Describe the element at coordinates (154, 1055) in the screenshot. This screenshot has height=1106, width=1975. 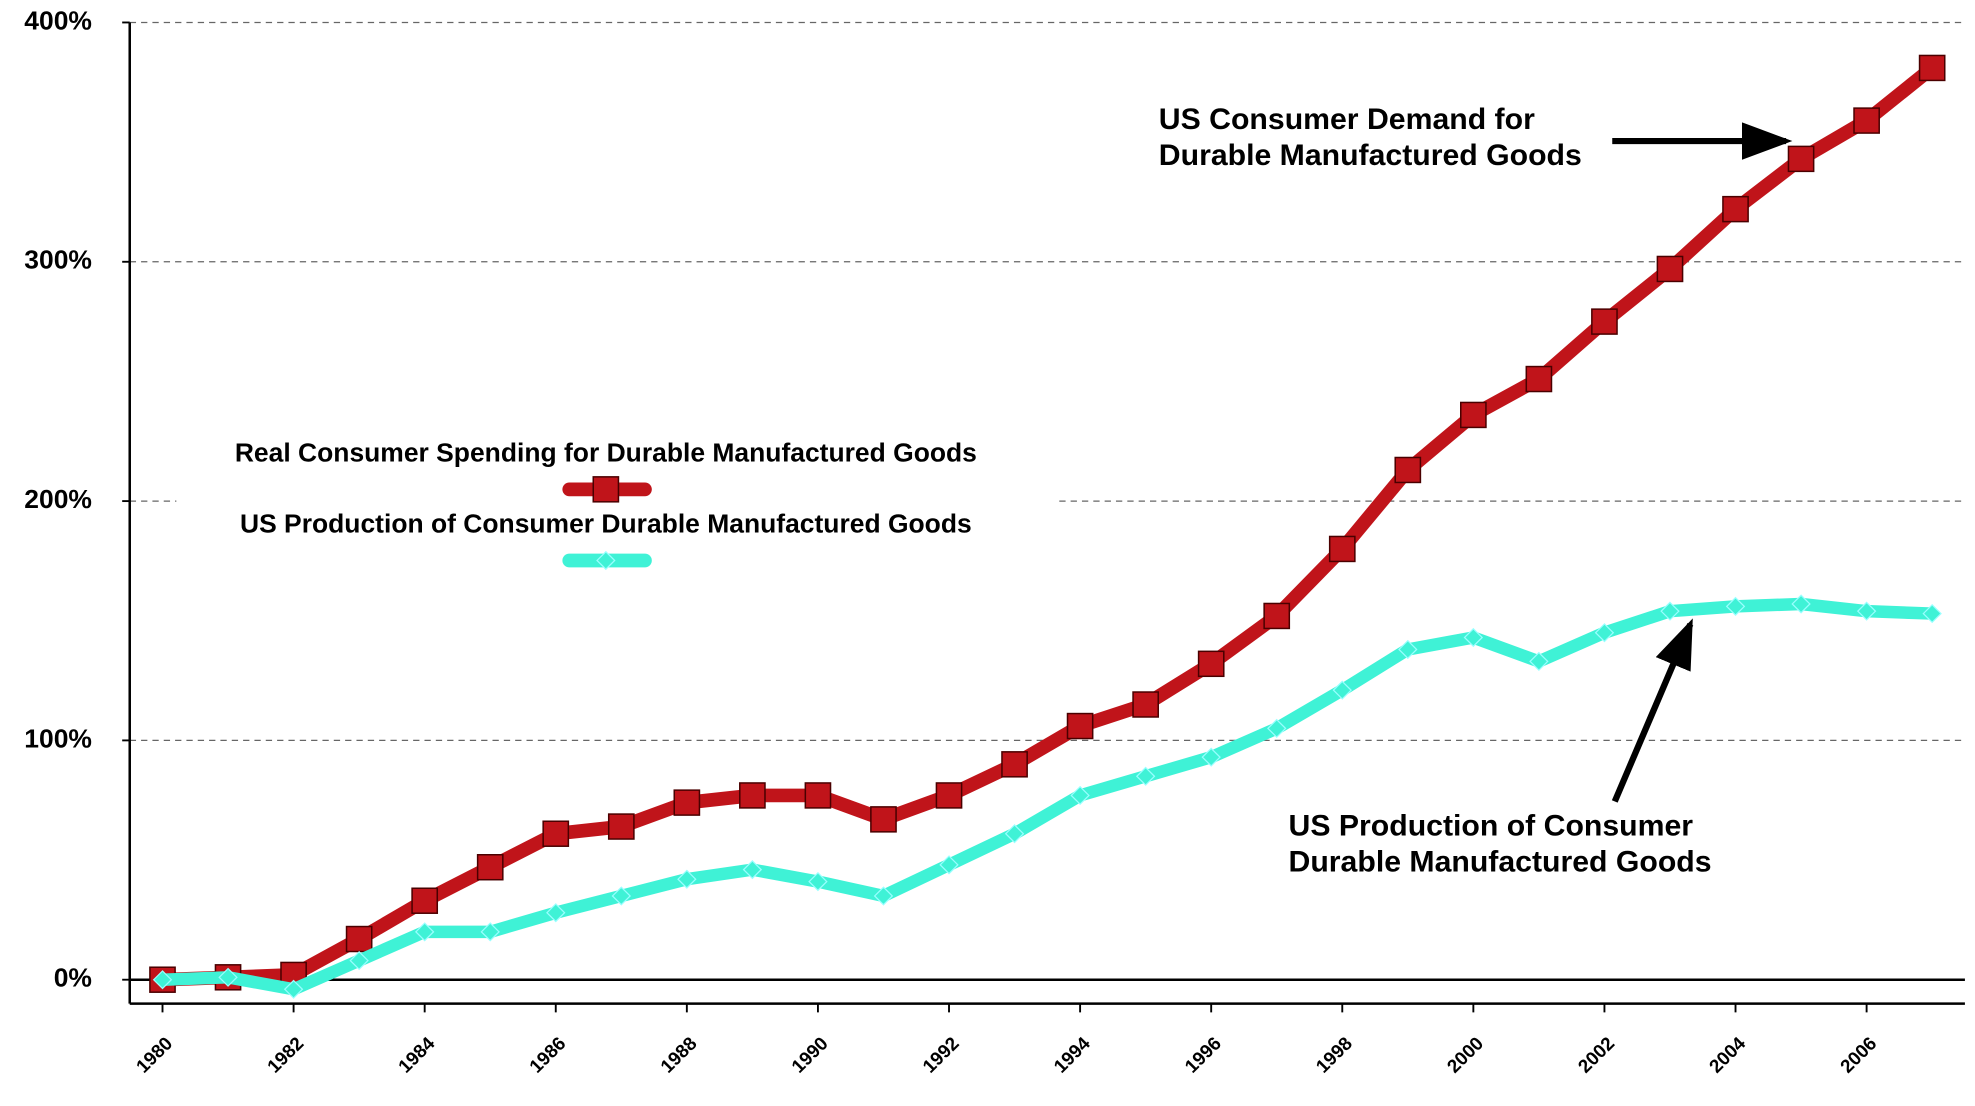
I see `x-tick-label: 1980` at that location.